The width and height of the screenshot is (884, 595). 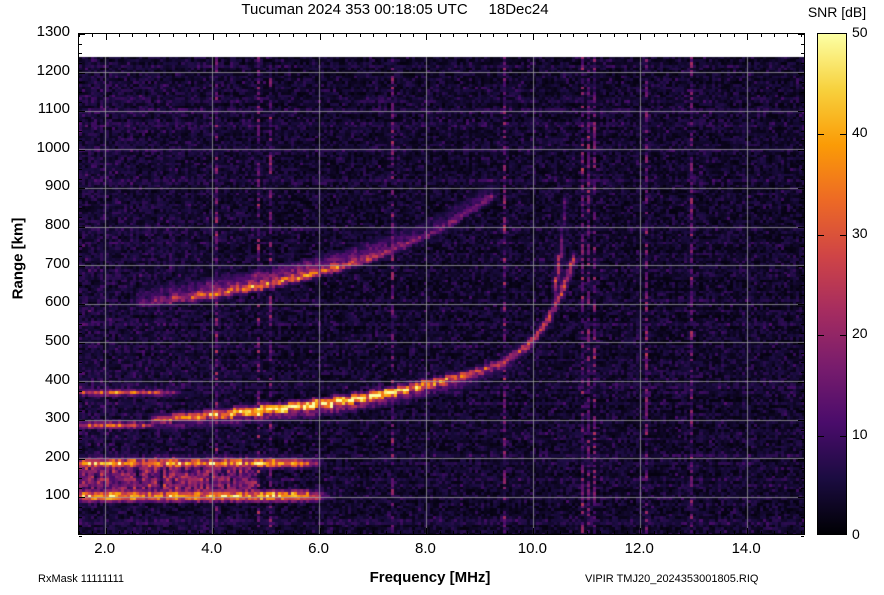 I want to click on x-tick-label: 6.0, so click(x=318, y=548).